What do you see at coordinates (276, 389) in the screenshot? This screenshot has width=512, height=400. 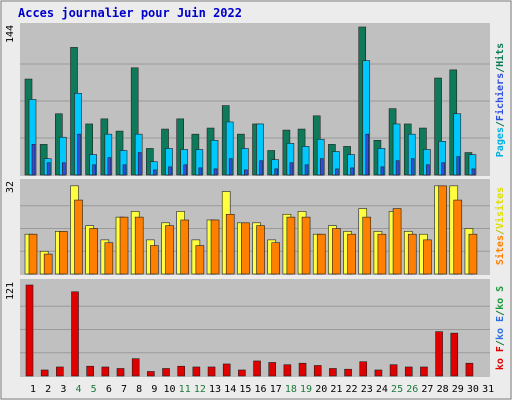 I see `day-label: 17` at bounding box center [276, 389].